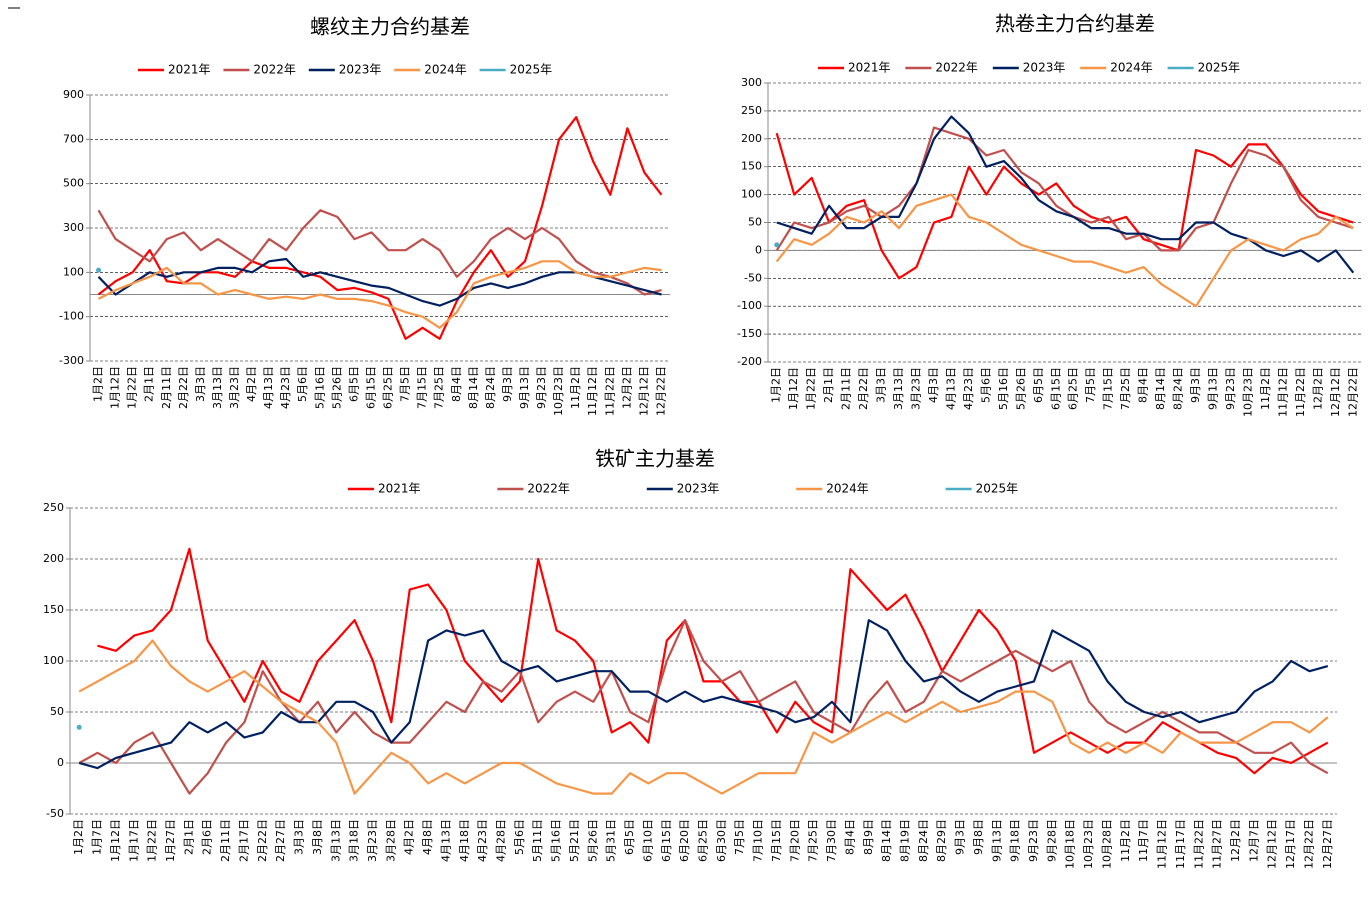 The image size is (1370, 899). What do you see at coordinates (1217, 844) in the screenshot?
I see `x-tick-label: 11月27日` at bounding box center [1217, 844].